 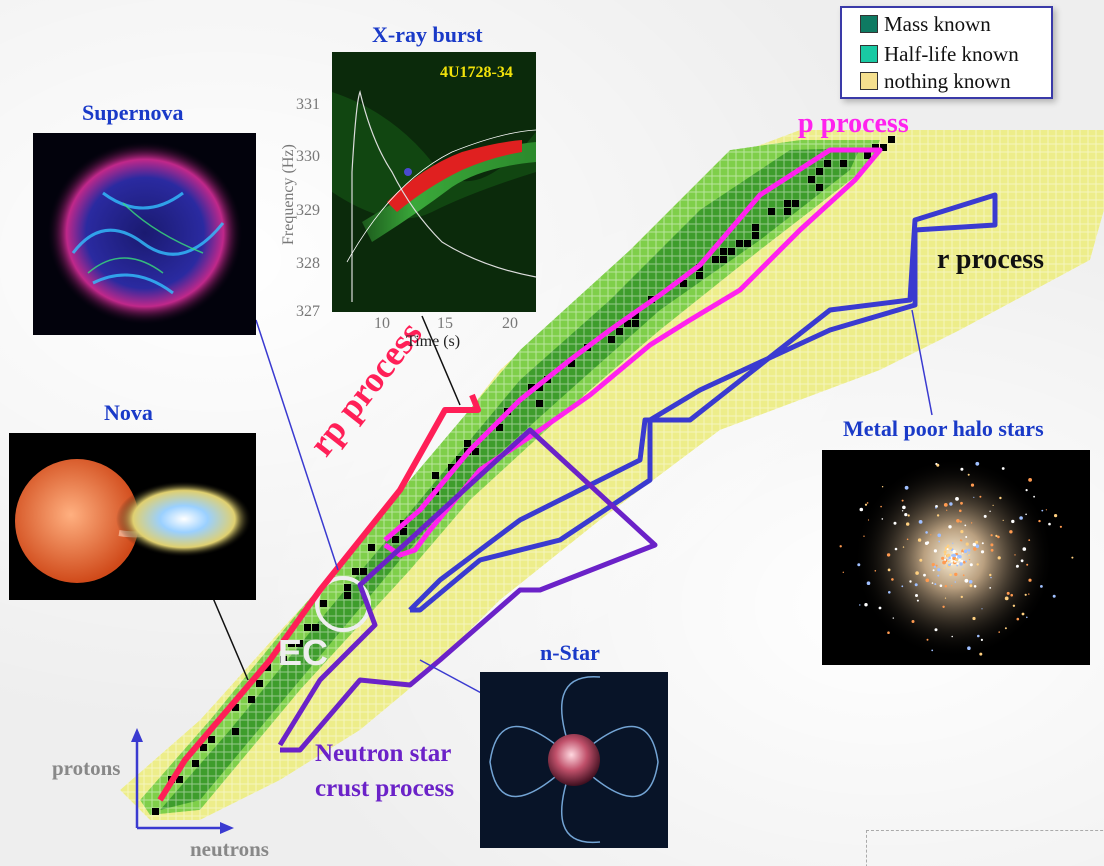 I want to click on crust-process-label-line1: Neutron star, so click(x=383, y=753).